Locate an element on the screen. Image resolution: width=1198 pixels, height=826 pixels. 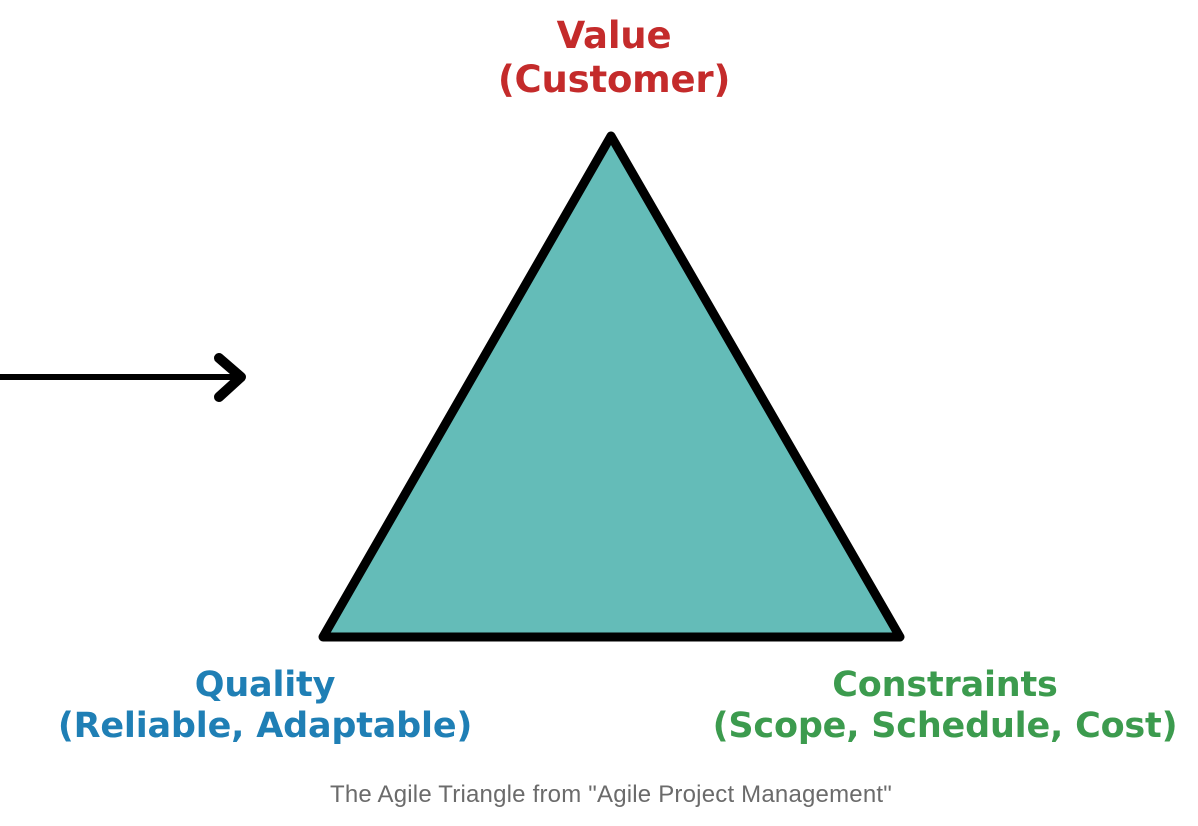
vertex-label-value-title: Value is located at coordinates (614, 35).